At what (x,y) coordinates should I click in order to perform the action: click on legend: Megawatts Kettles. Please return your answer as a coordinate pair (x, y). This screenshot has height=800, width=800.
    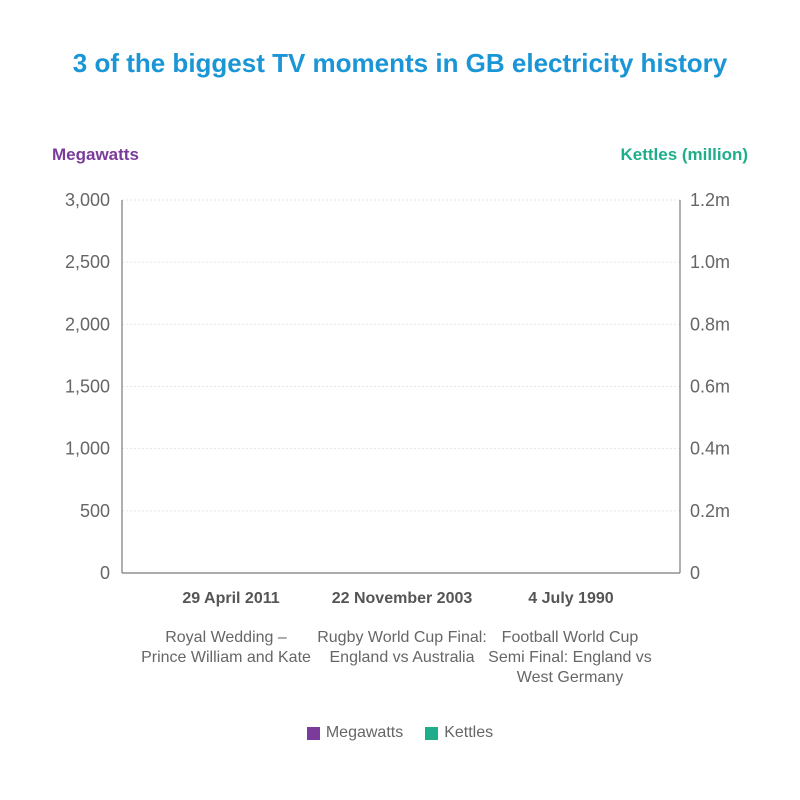
    Looking at the image, I should click on (400, 733).